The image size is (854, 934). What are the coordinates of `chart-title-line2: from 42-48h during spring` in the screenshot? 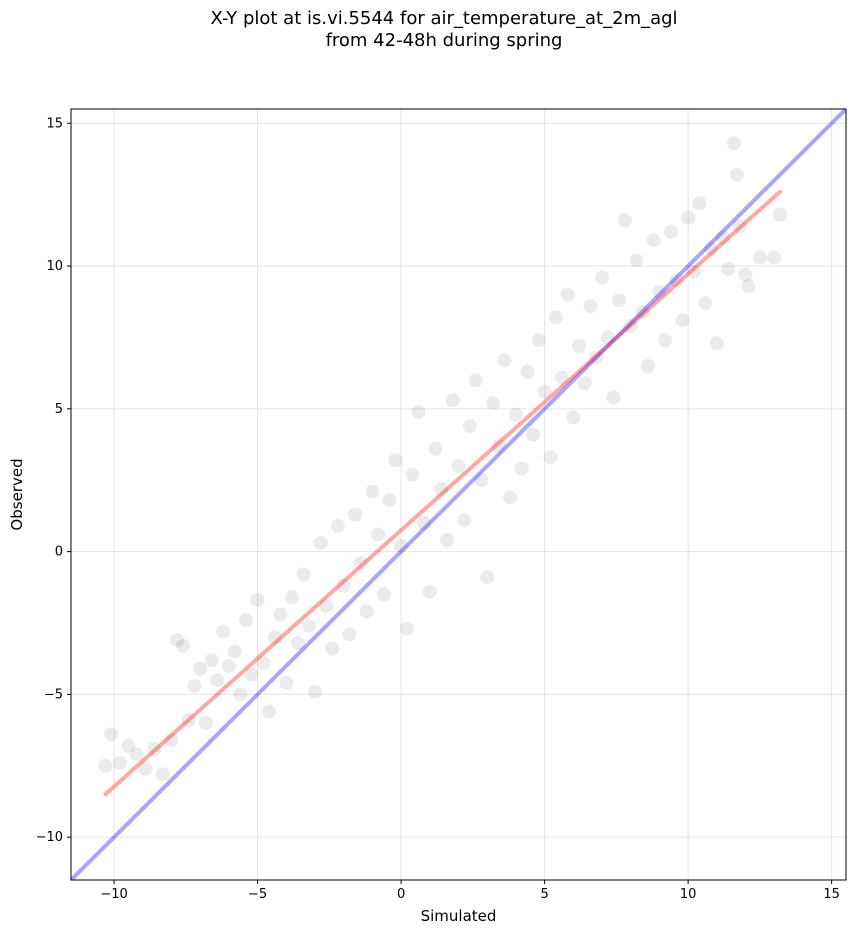 It's located at (444, 40).